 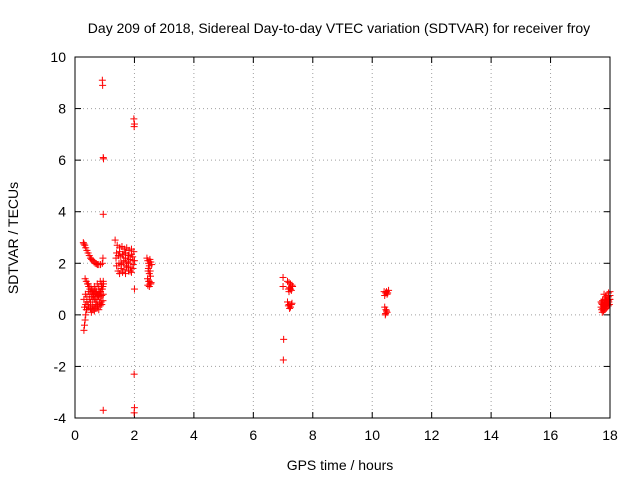 What do you see at coordinates (372, 435) in the screenshot?
I see `x-tick-label: 10` at bounding box center [372, 435].